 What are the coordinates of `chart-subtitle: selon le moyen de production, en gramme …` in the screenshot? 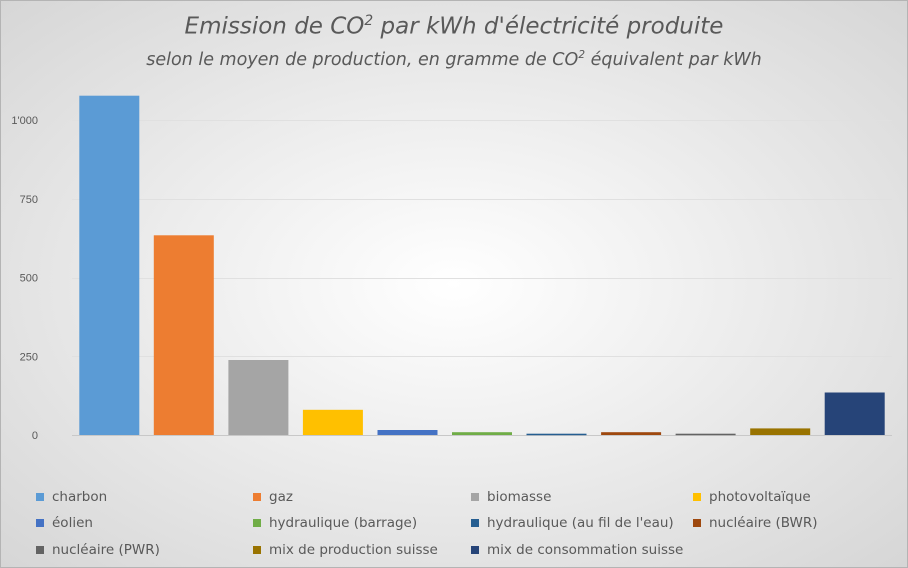 It's located at (454, 59).